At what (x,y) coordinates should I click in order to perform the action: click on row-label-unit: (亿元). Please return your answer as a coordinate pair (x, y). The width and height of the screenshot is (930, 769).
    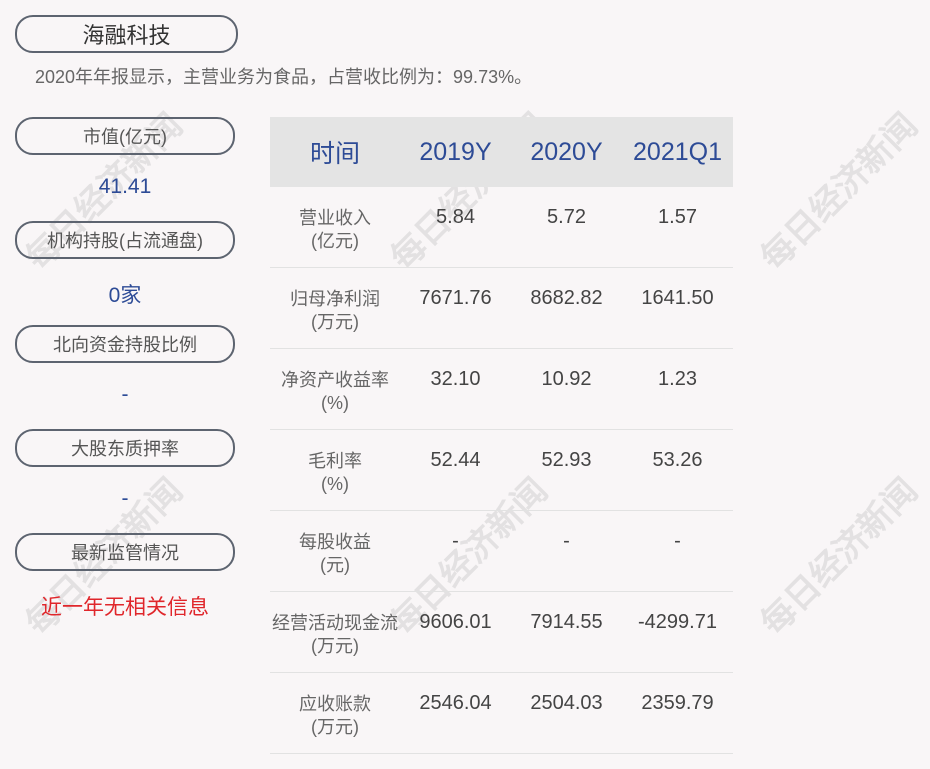
    Looking at the image, I should click on (335, 241).